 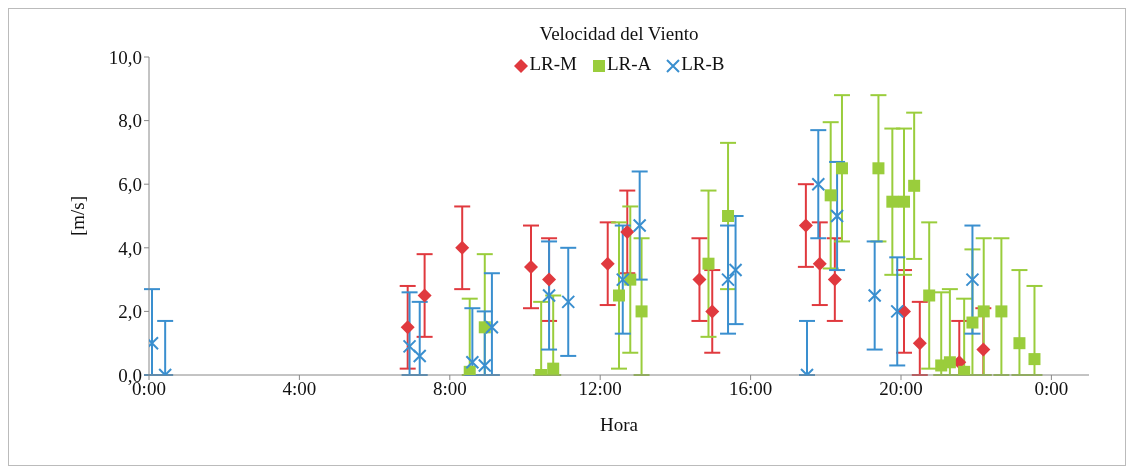 What do you see at coordinates (619, 34) in the screenshot?
I see `chart-title: Velocidad del Viento` at bounding box center [619, 34].